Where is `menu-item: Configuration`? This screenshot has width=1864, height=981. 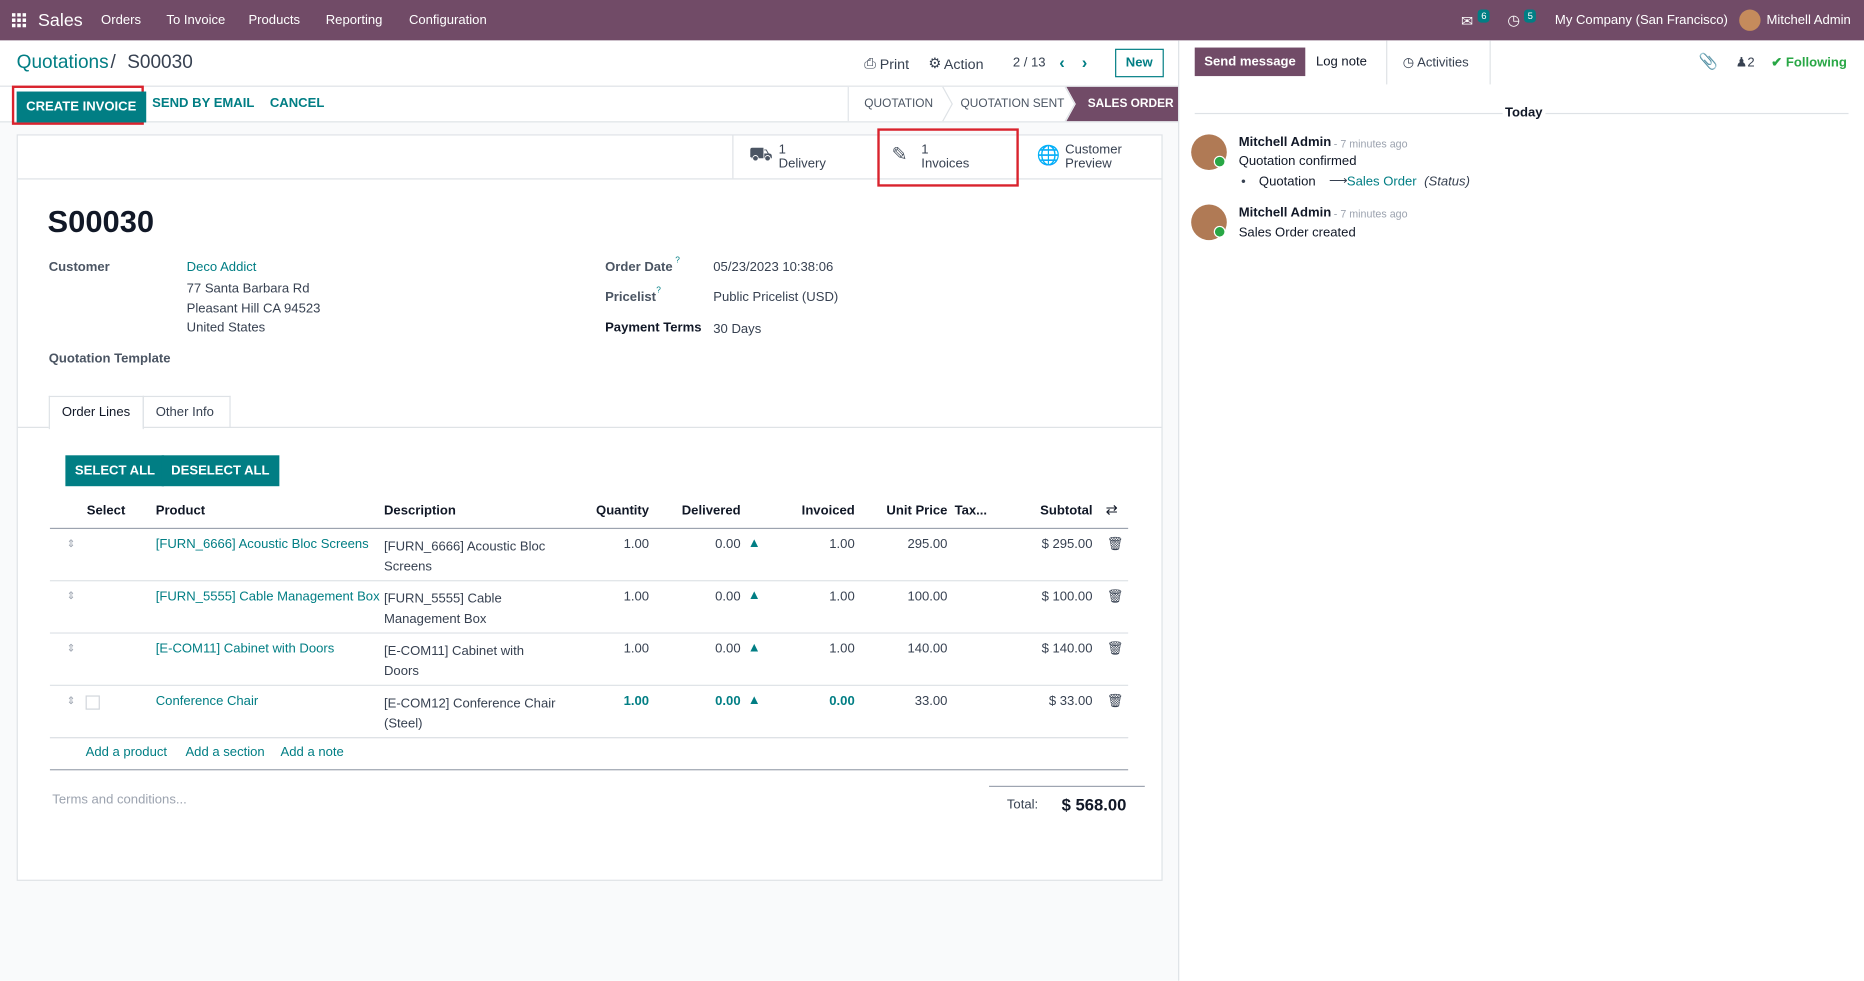
menu-item: Configuration is located at coordinates (447, 20).